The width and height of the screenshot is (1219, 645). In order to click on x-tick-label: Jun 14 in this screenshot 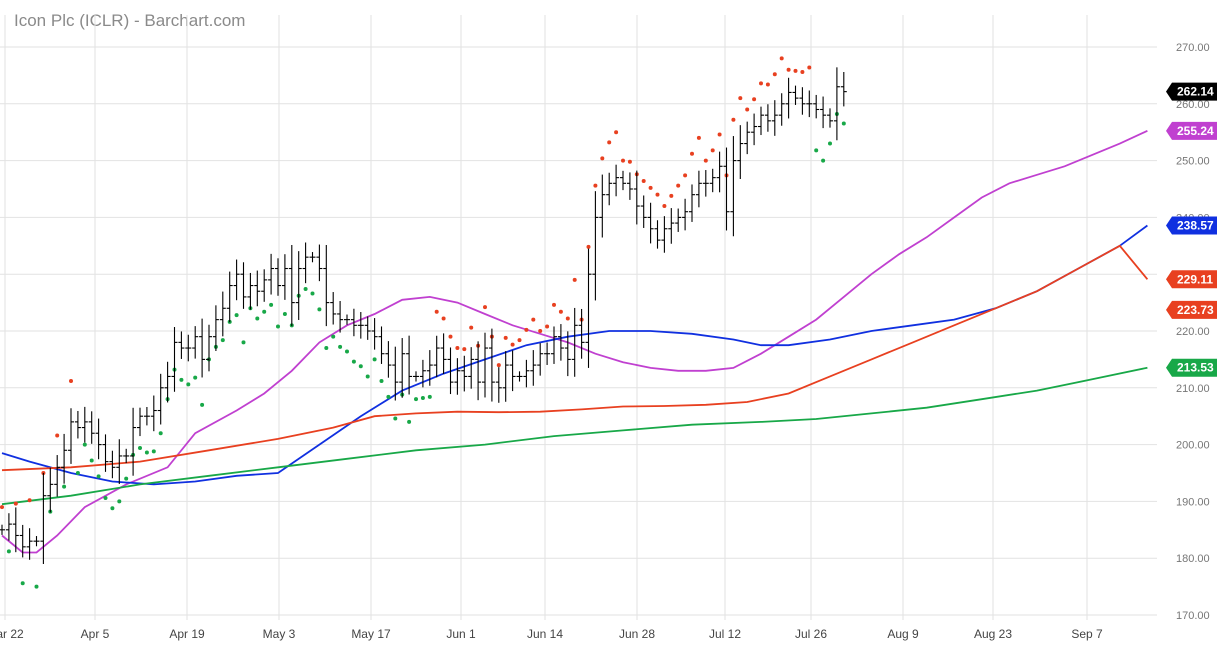, I will do `click(545, 634)`.